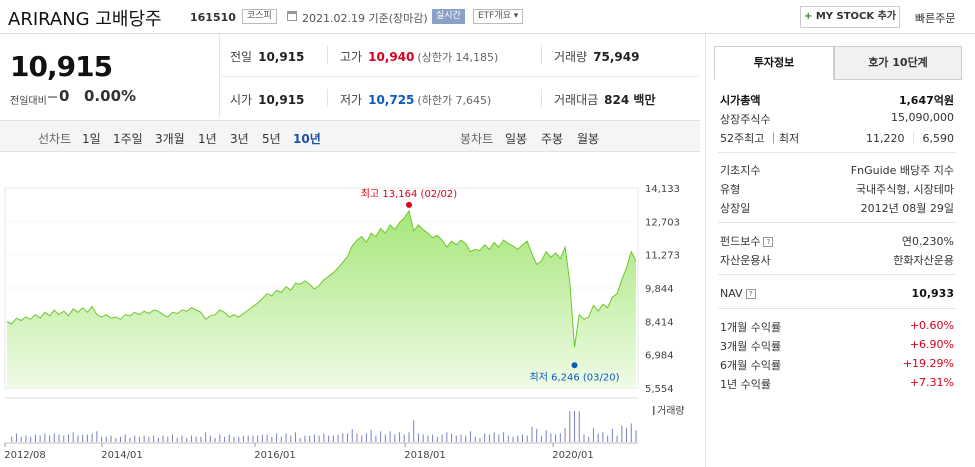 This screenshot has height=467, width=975. Describe the element at coordinates (61, 66) in the screenshot. I see `current-price: 10,915` at that location.